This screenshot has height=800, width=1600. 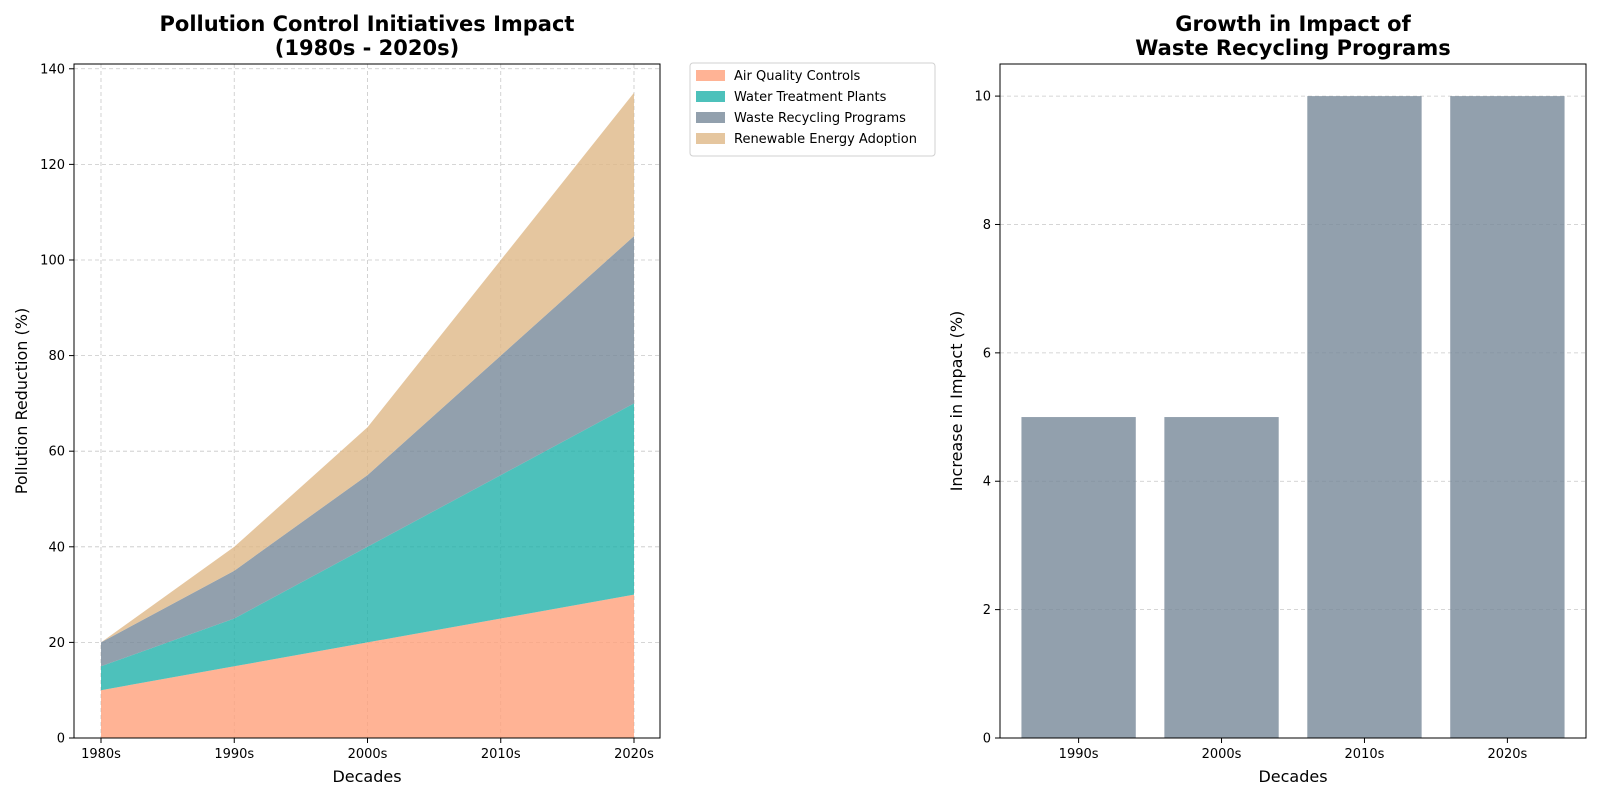 I want to click on chart1-x-tick-label: 2000s, so click(x=368, y=754).